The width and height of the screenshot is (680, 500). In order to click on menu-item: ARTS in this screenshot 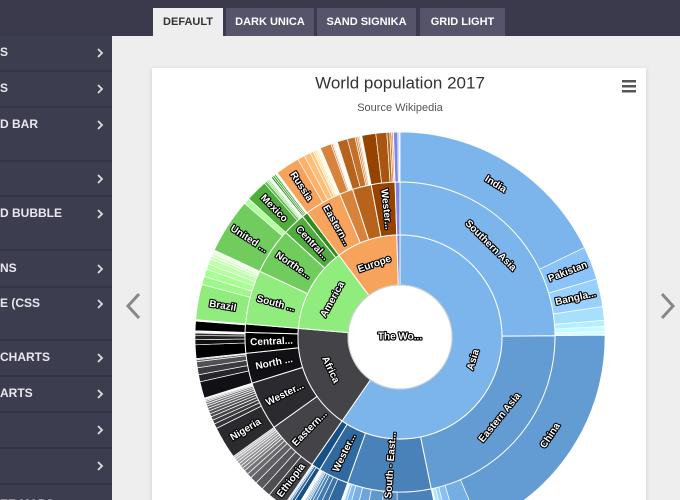, I will do `click(52, 393)`.